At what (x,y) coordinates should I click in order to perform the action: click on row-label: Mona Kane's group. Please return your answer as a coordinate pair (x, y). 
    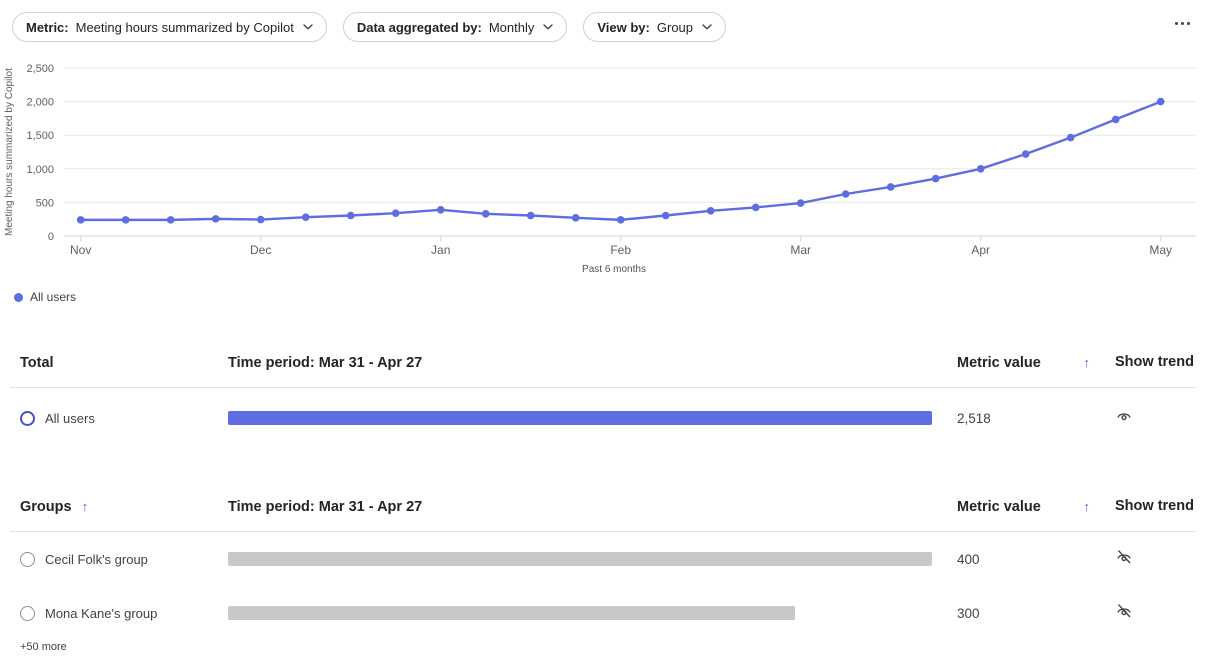
    Looking at the image, I should click on (101, 613).